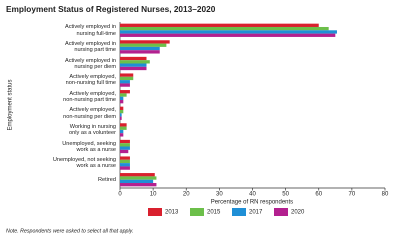  Describe the element at coordinates (90, 63) in the screenshot. I see `y-tick-label: Actively employed in nursing per diem` at that location.